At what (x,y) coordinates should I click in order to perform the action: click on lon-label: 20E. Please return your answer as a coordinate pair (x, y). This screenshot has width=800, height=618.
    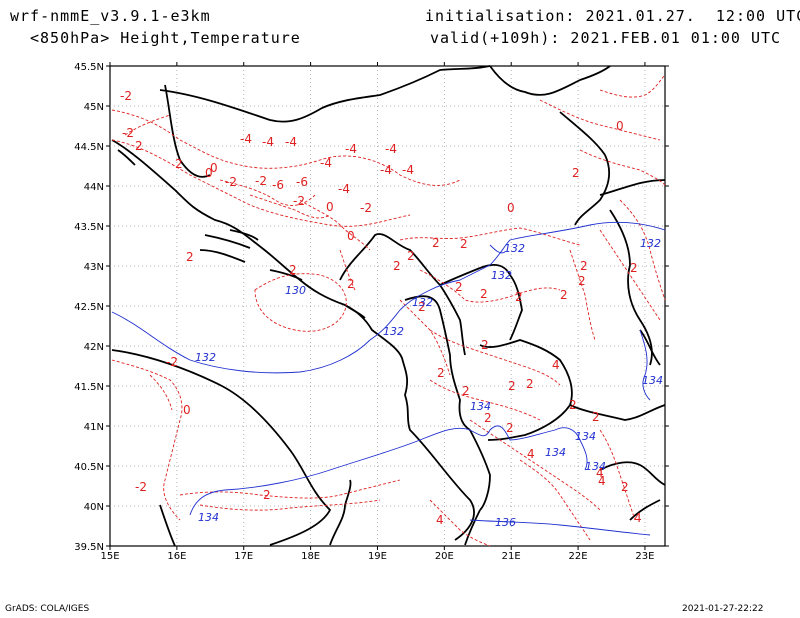
    Looking at the image, I should click on (444, 556).